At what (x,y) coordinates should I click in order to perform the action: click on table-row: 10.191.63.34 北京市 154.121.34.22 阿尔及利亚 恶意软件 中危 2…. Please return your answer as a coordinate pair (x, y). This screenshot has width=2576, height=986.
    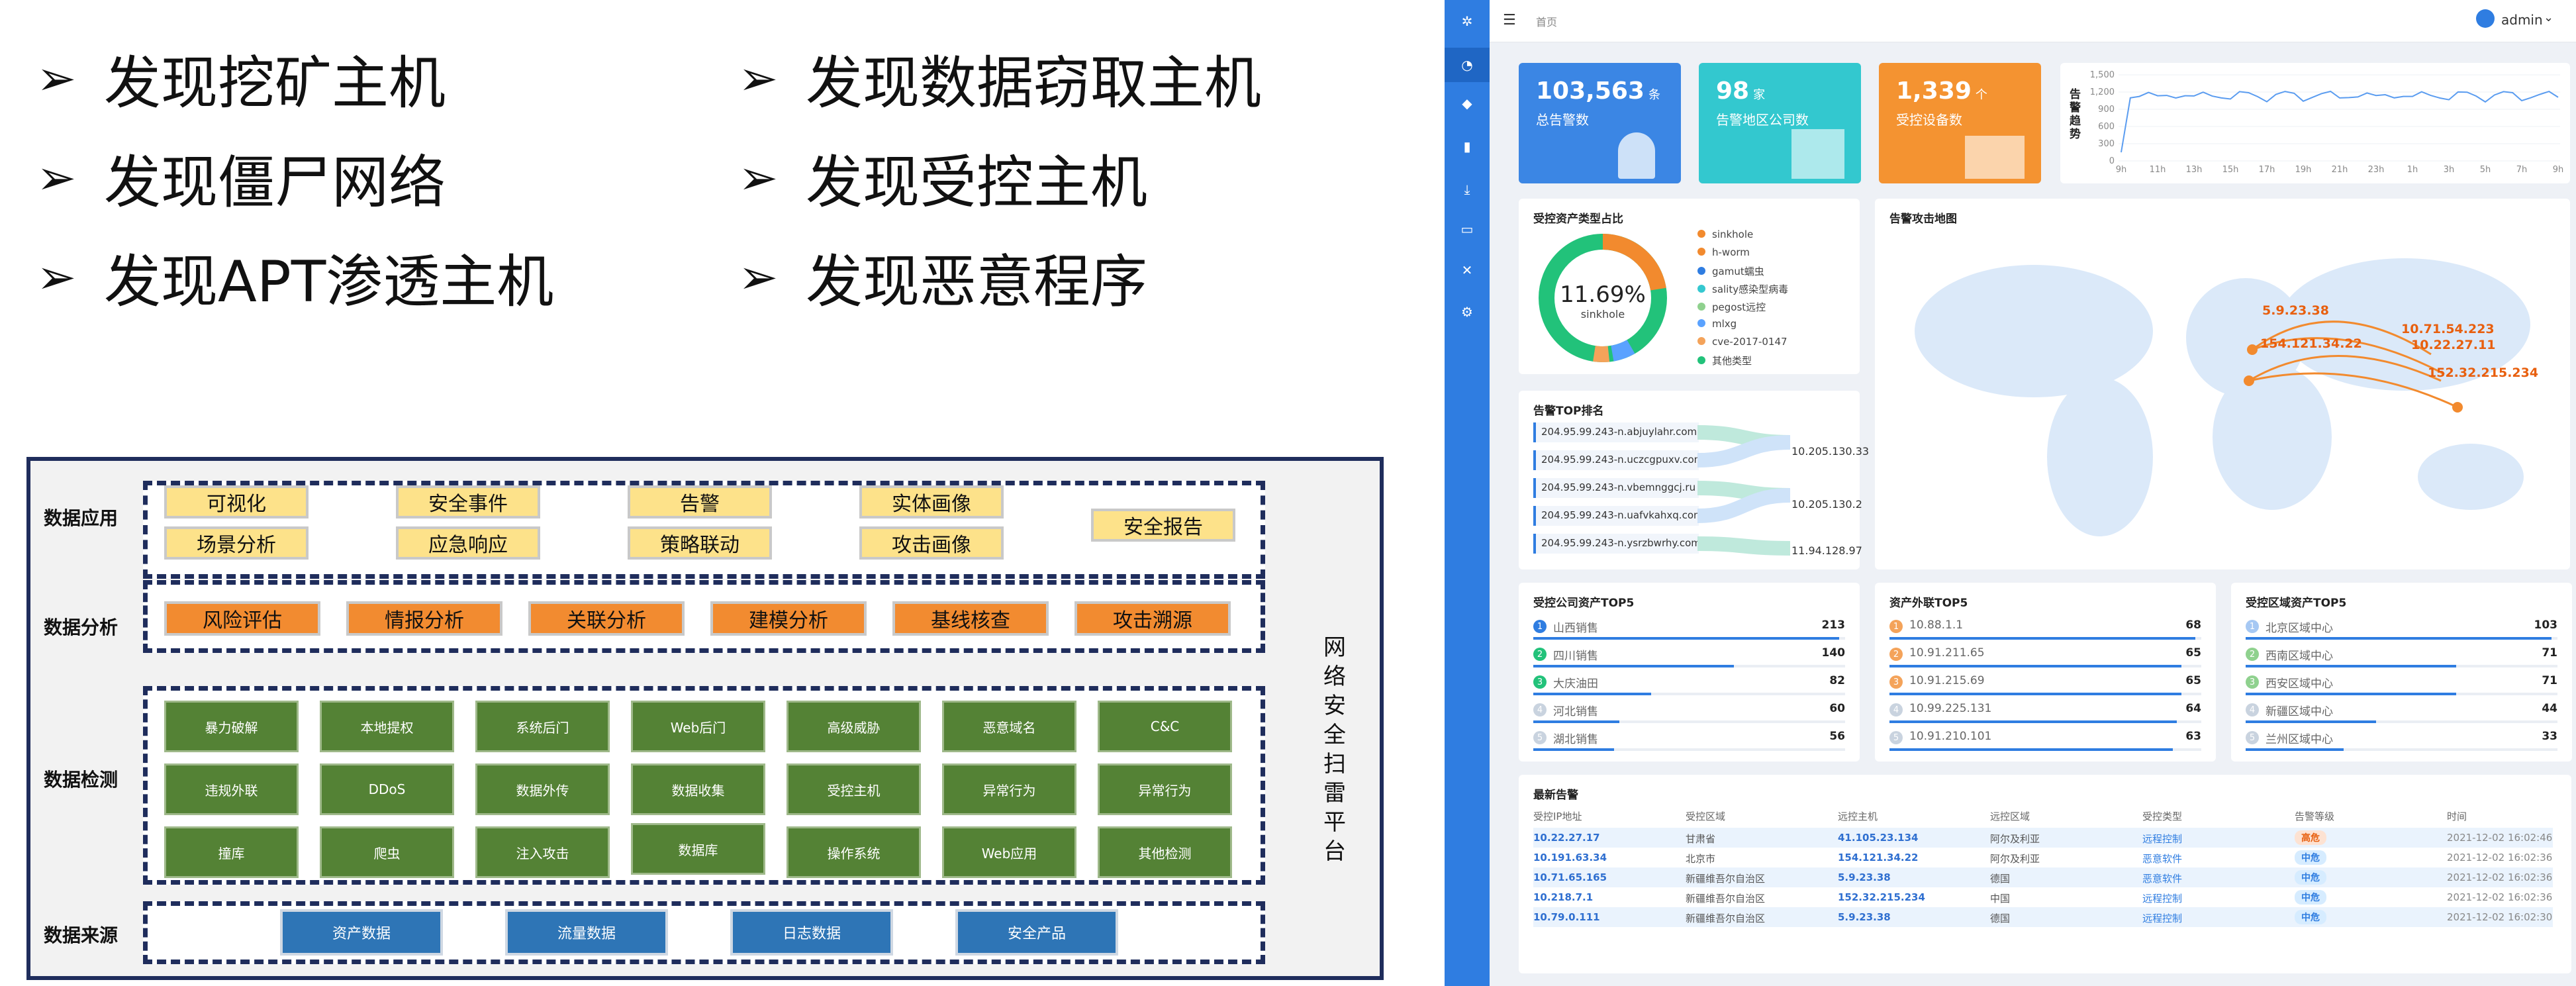
    Looking at the image, I should click on (2043, 857).